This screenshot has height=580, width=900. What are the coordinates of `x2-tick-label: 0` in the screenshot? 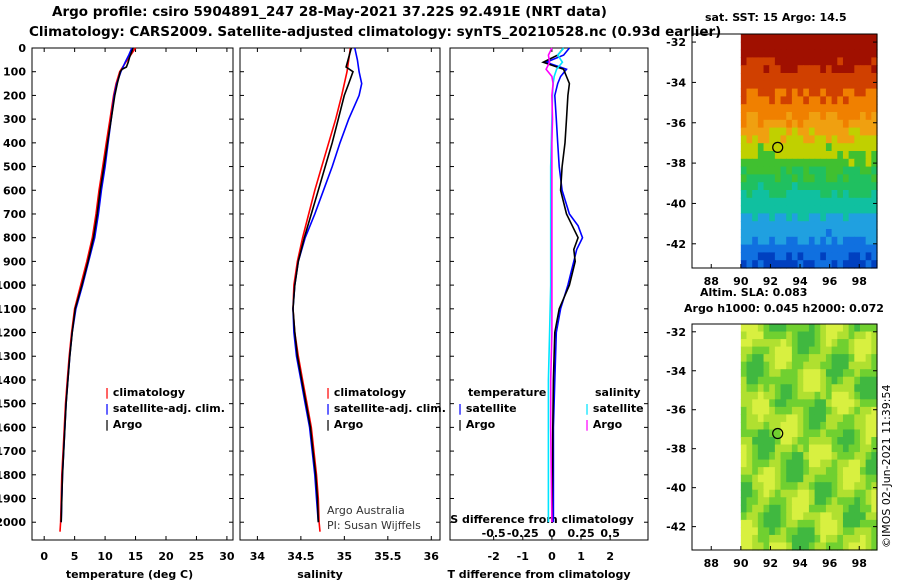 It's located at (552, 533).